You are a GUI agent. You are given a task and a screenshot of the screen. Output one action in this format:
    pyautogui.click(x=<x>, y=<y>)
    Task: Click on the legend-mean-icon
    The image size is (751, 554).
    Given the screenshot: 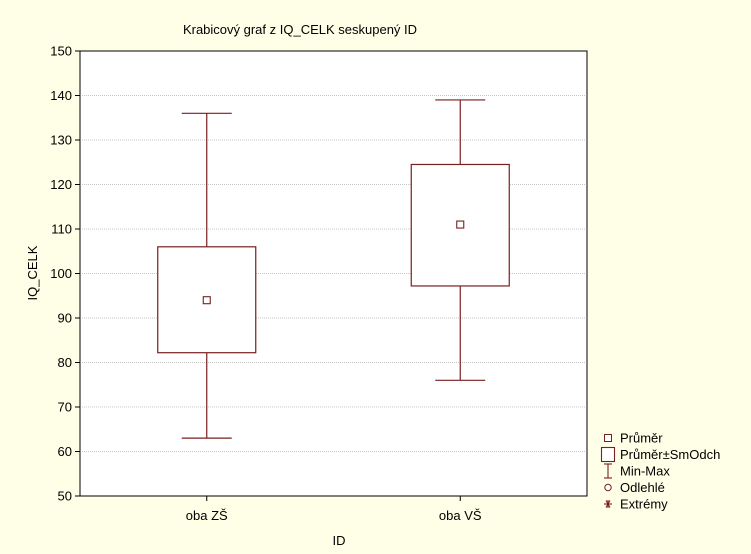 What is the action you would take?
    pyautogui.click(x=608, y=438)
    